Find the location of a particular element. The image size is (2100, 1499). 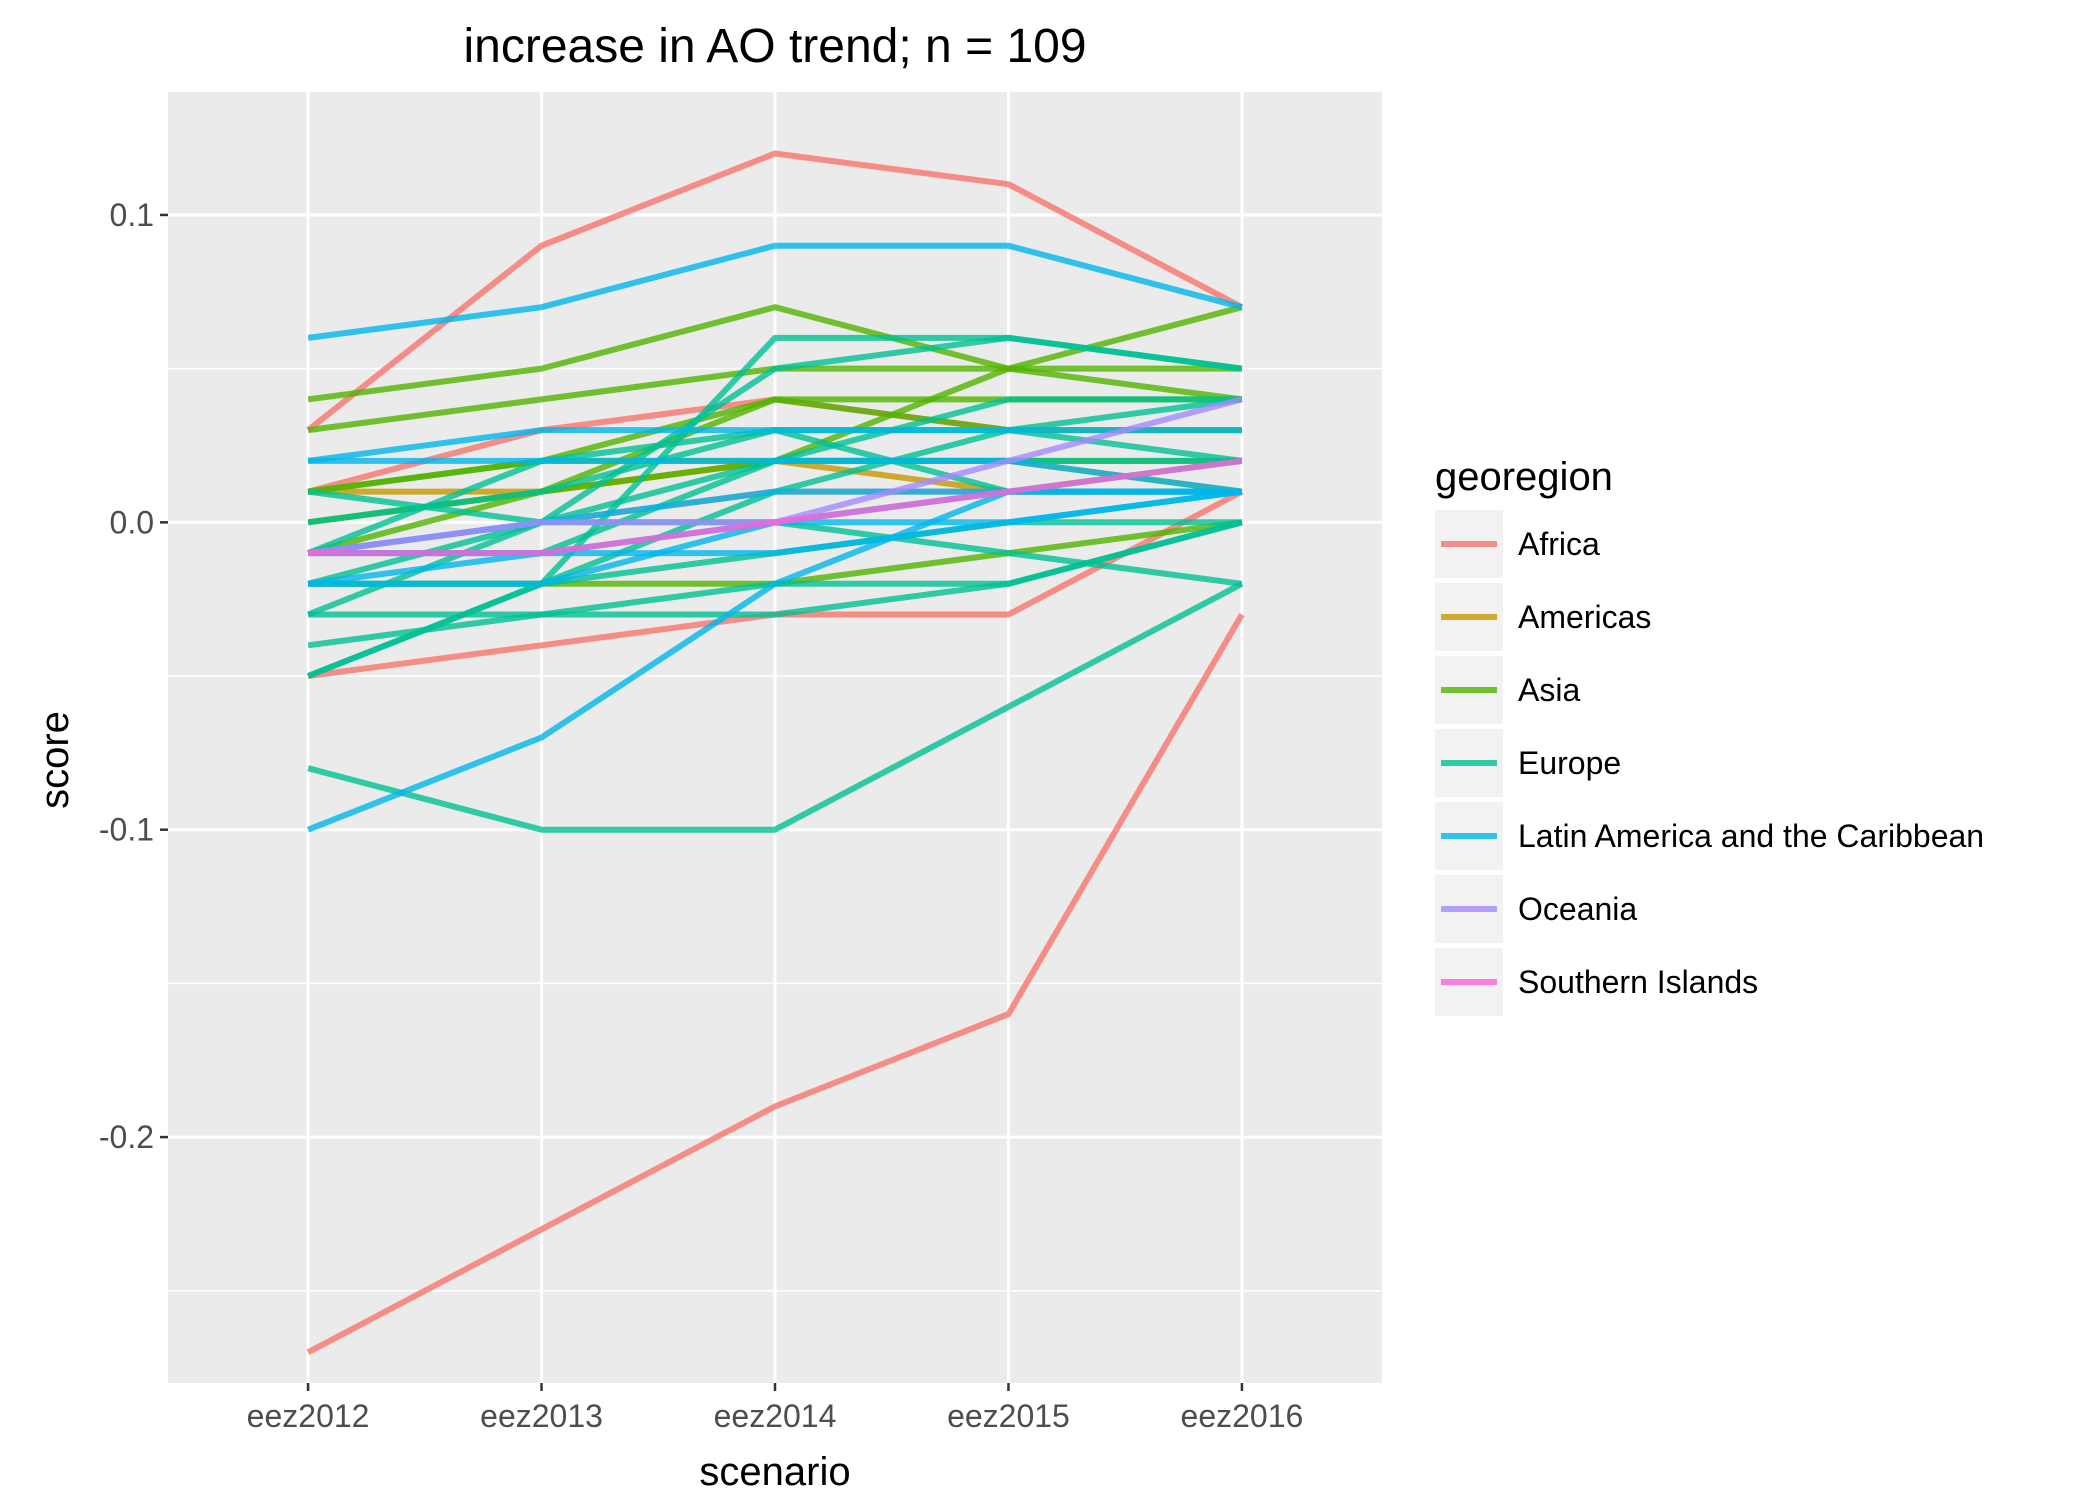

y-tick-label: 0.1 is located at coordinates (132, 215).